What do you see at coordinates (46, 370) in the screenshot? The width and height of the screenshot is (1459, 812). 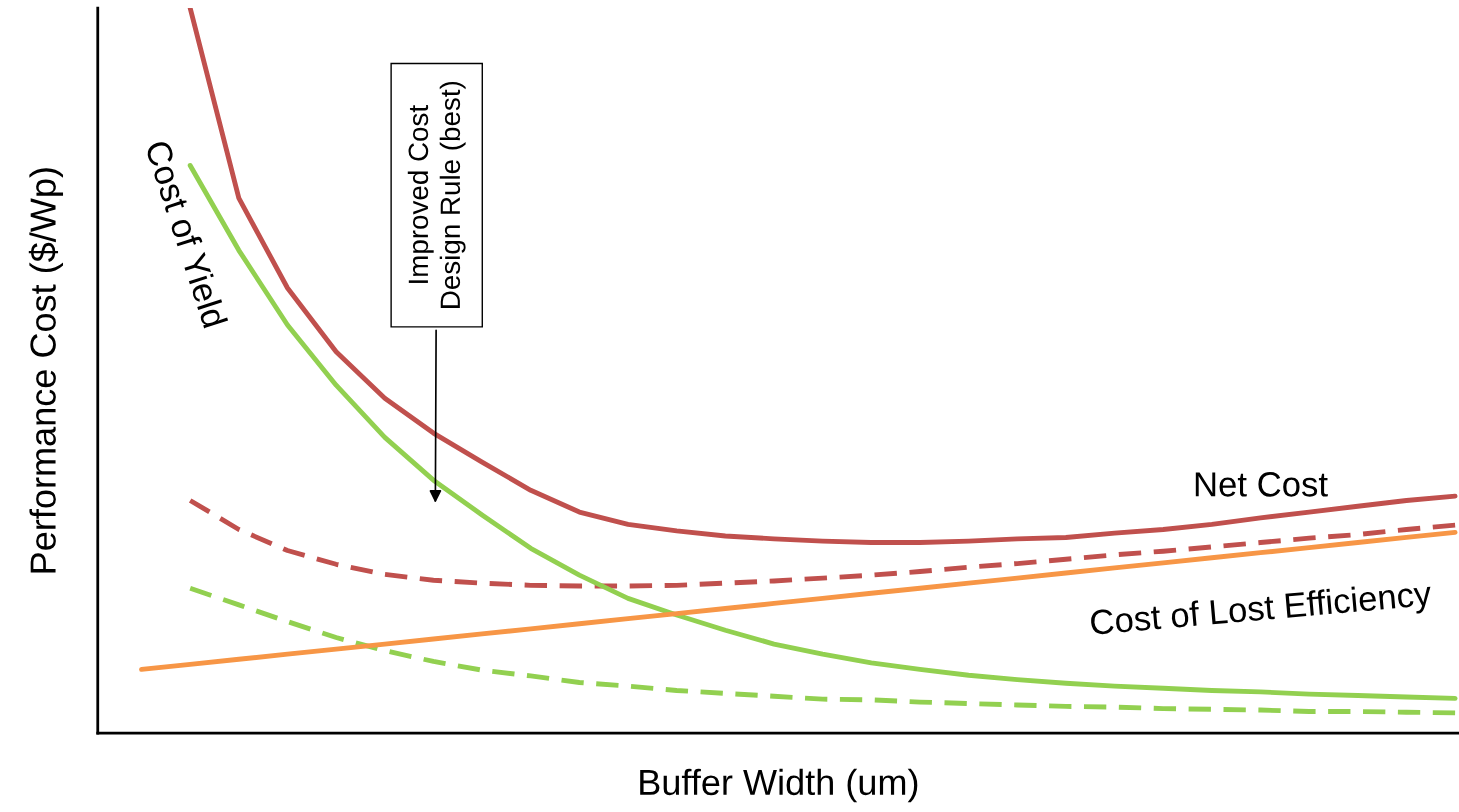 I see `y-axis-title: Performance Cost ($/Wp)` at bounding box center [46, 370].